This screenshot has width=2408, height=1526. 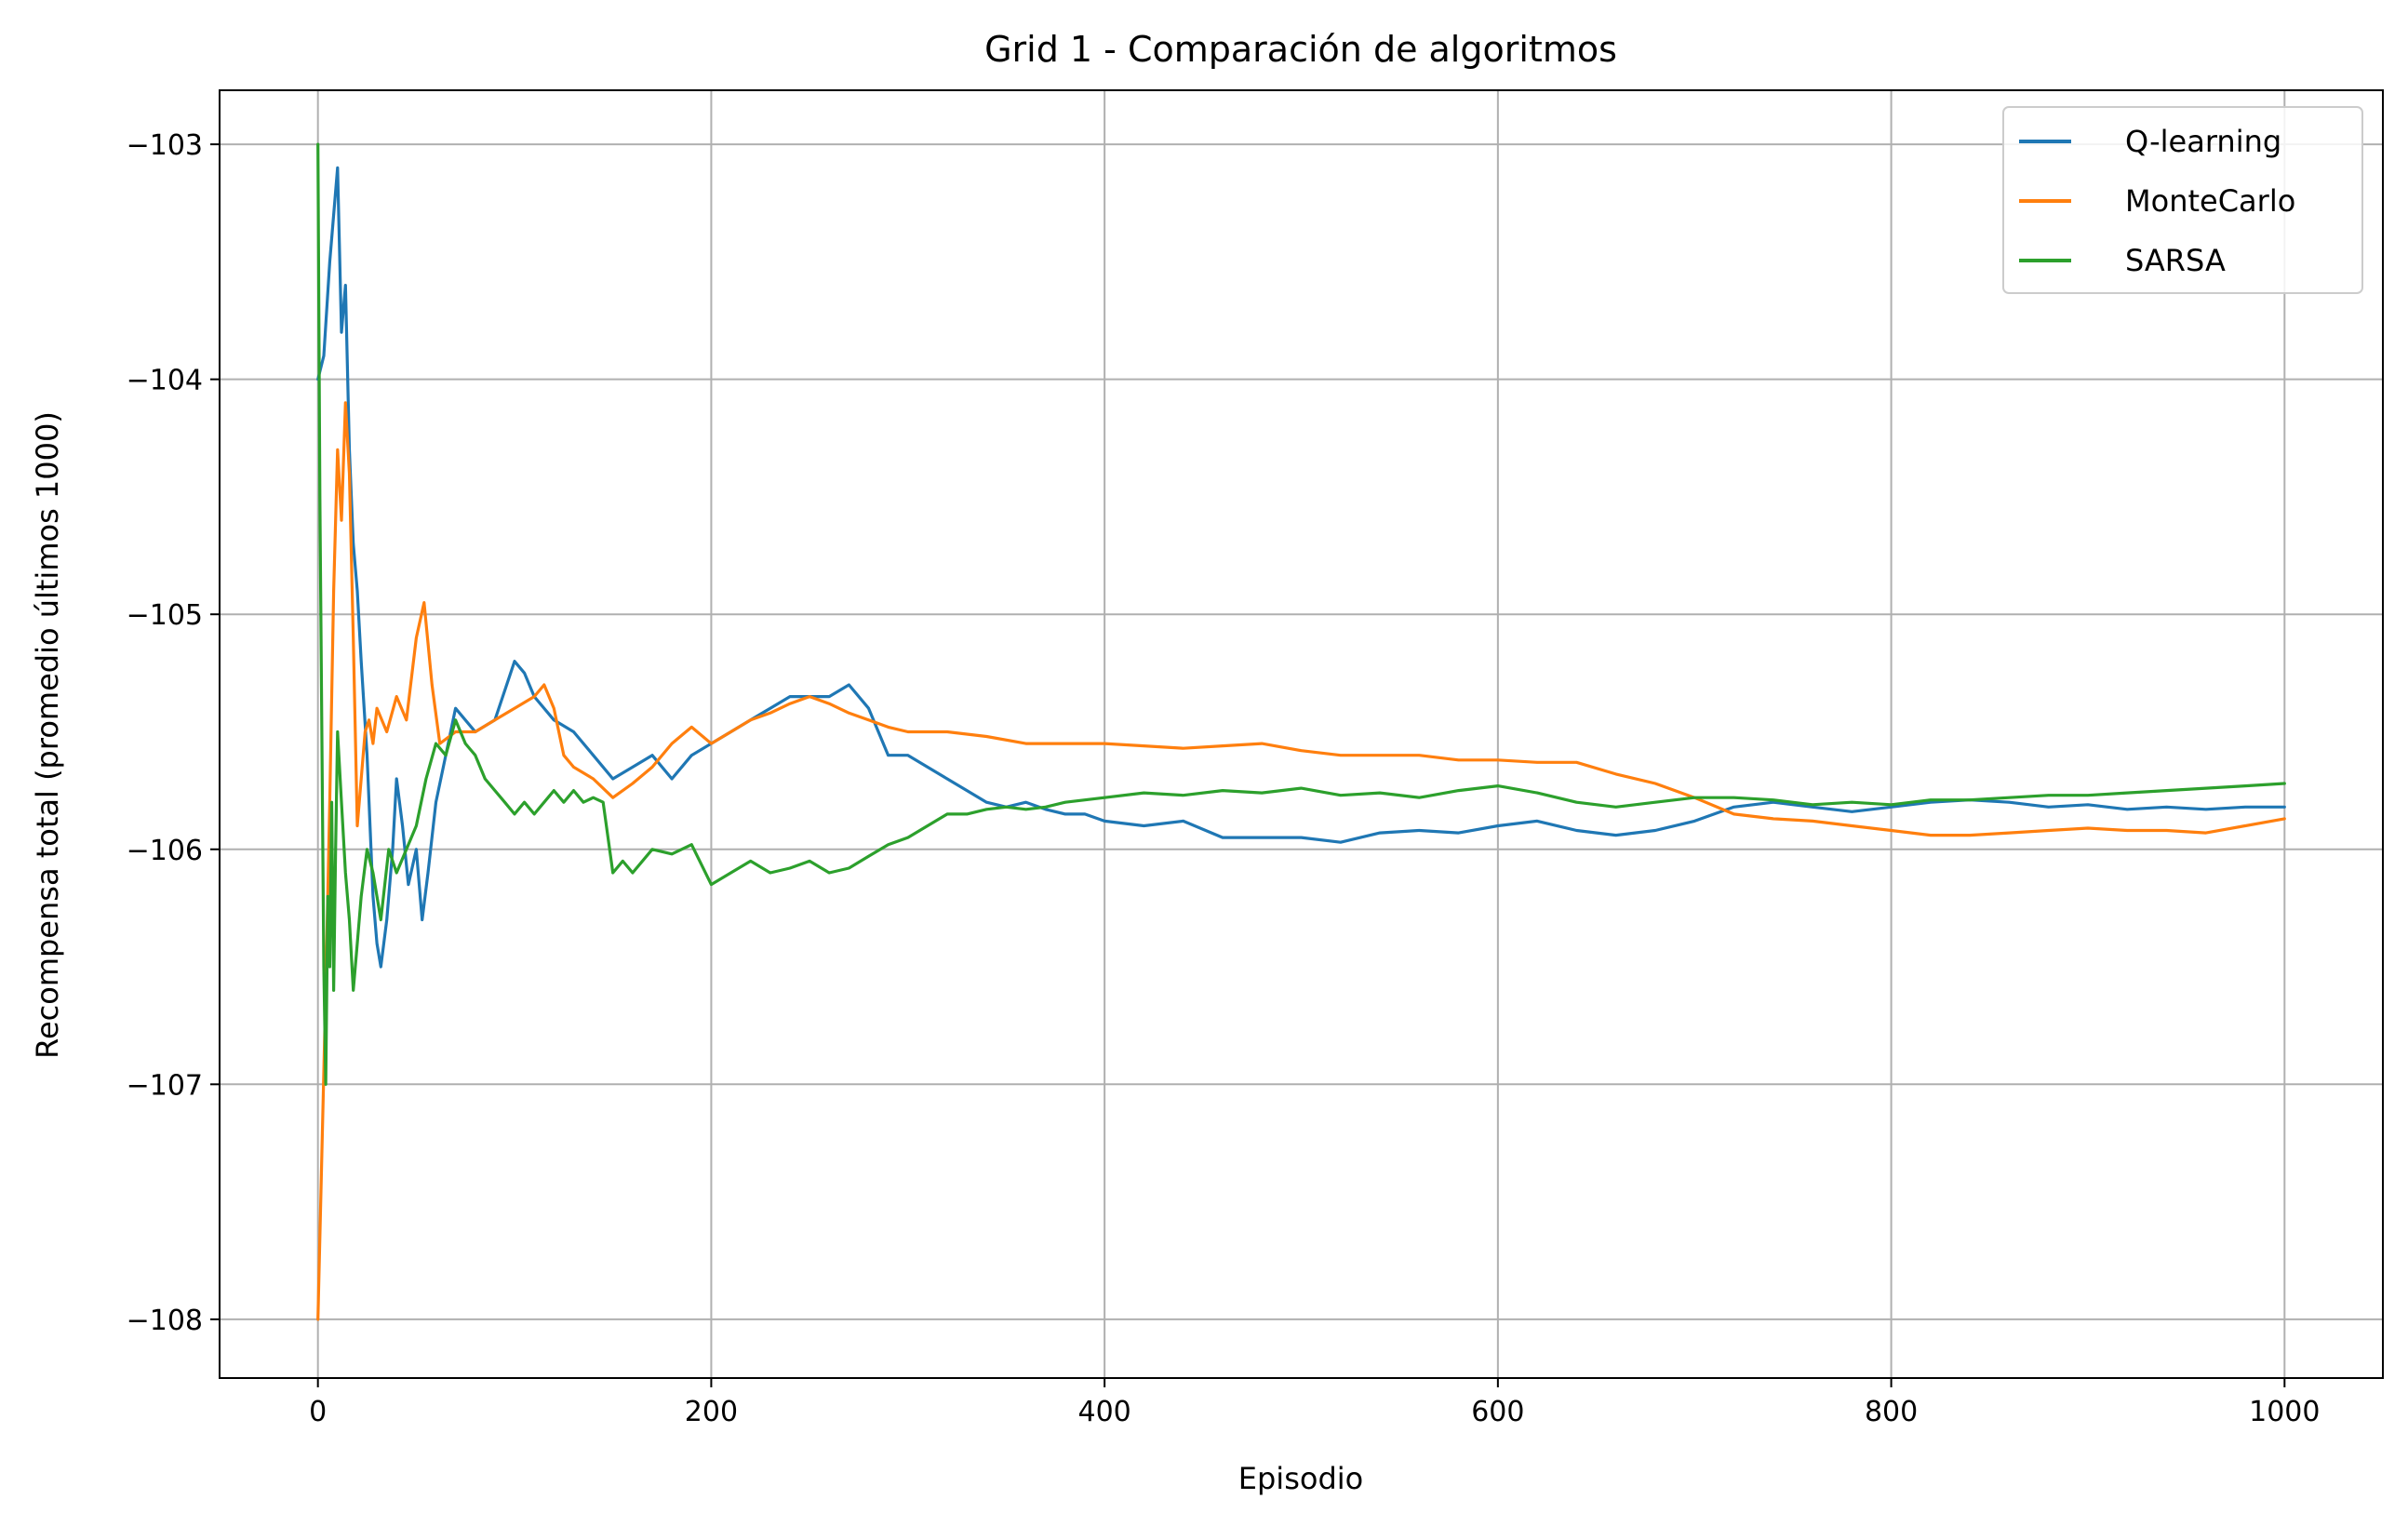 I want to click on legend-entry-label: Q-learning, so click(x=2203, y=141).